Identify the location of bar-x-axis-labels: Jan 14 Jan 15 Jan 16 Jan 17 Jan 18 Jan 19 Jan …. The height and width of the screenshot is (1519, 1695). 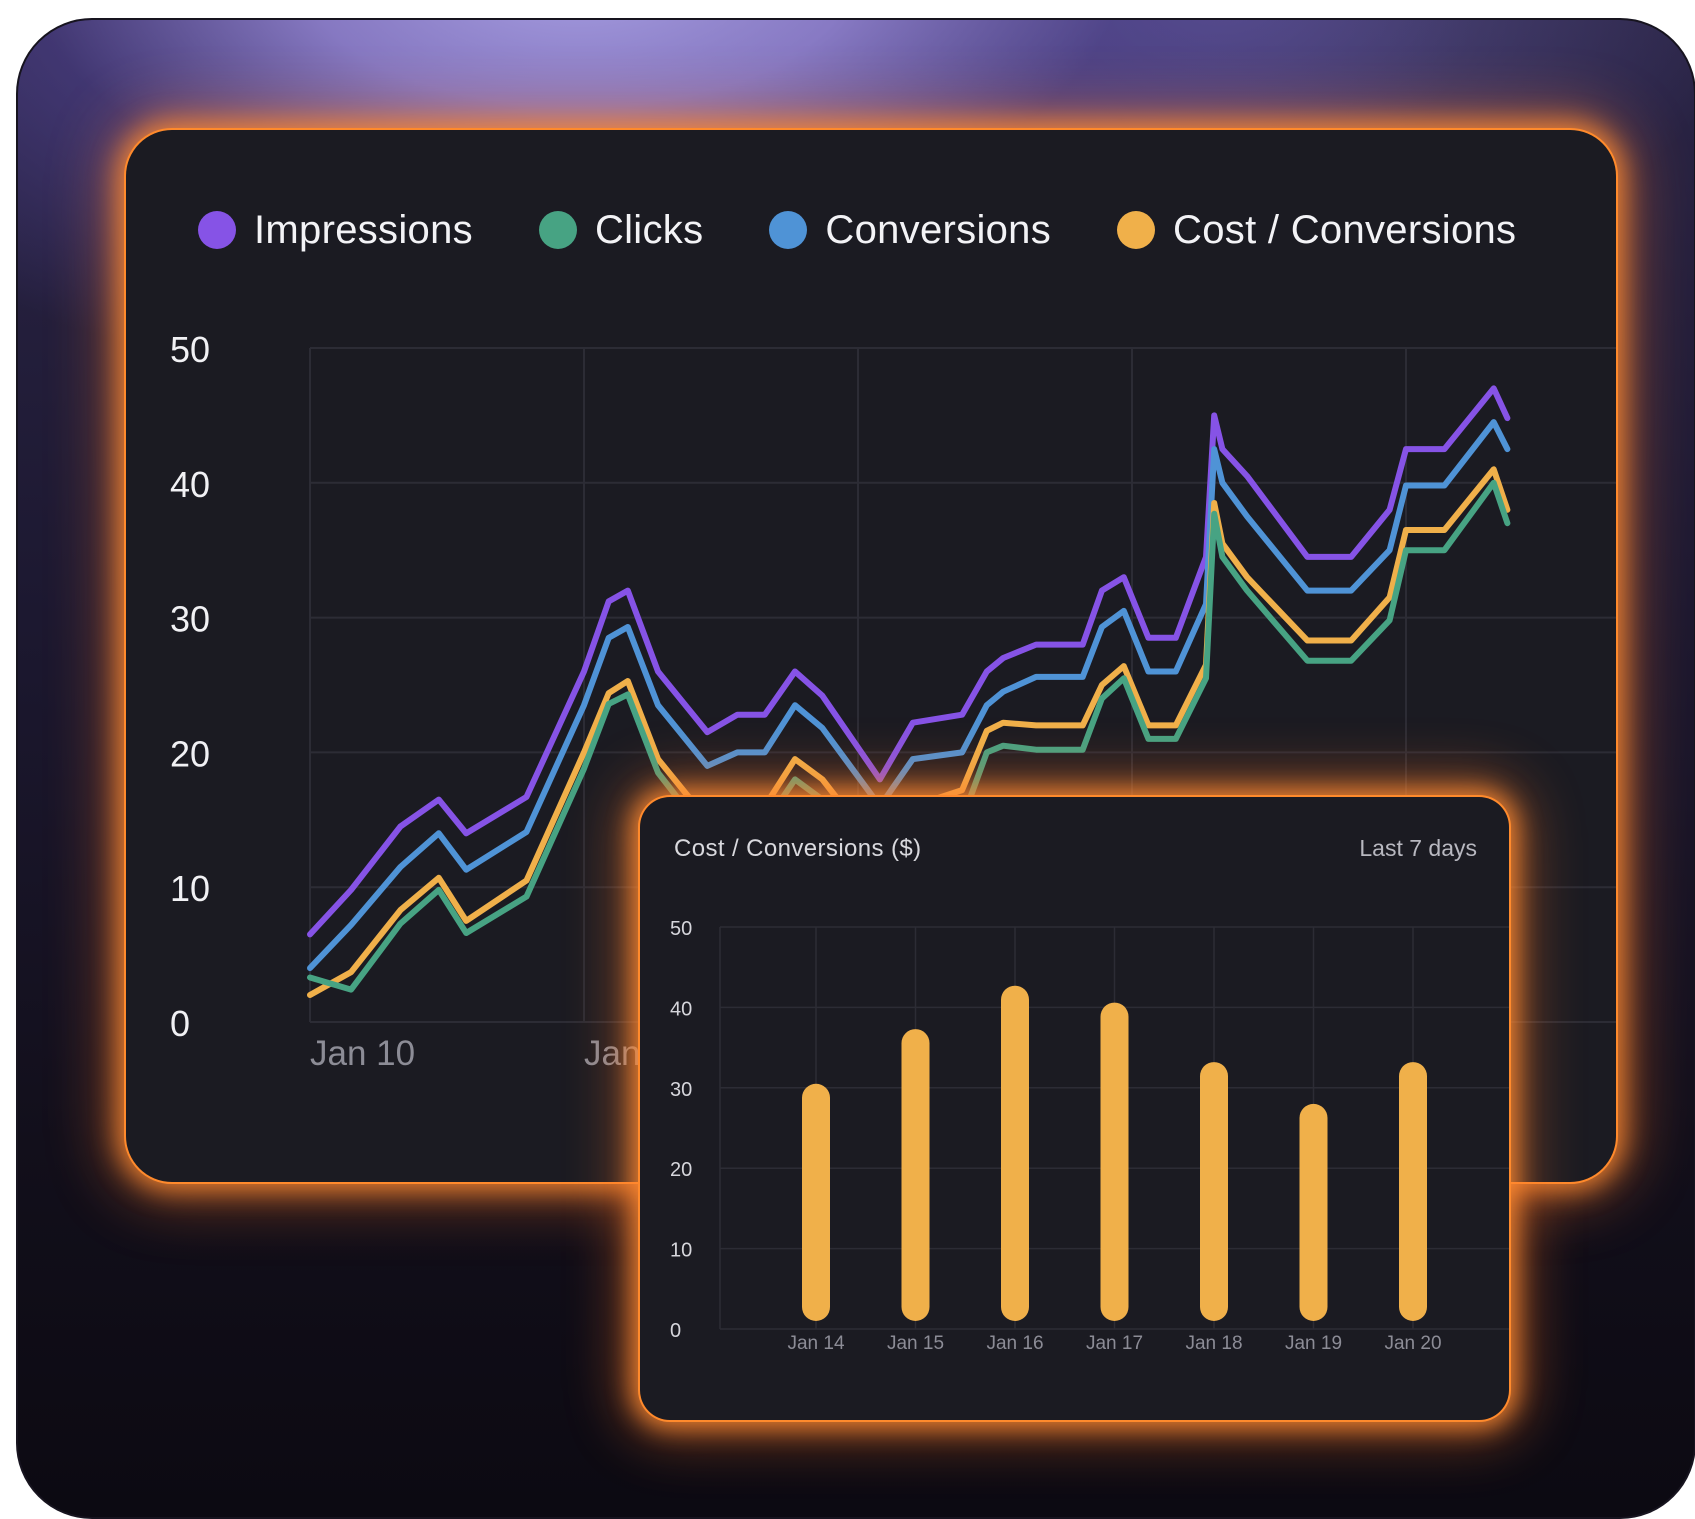
(1114, 1343).